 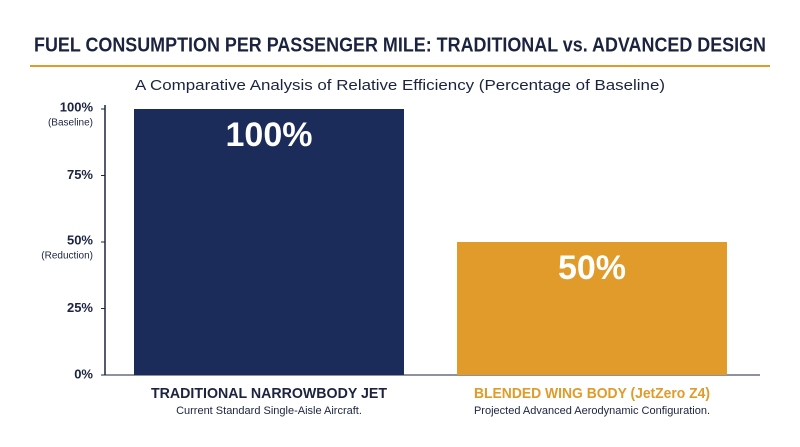 What do you see at coordinates (592, 308) in the screenshot?
I see `bar` at bounding box center [592, 308].